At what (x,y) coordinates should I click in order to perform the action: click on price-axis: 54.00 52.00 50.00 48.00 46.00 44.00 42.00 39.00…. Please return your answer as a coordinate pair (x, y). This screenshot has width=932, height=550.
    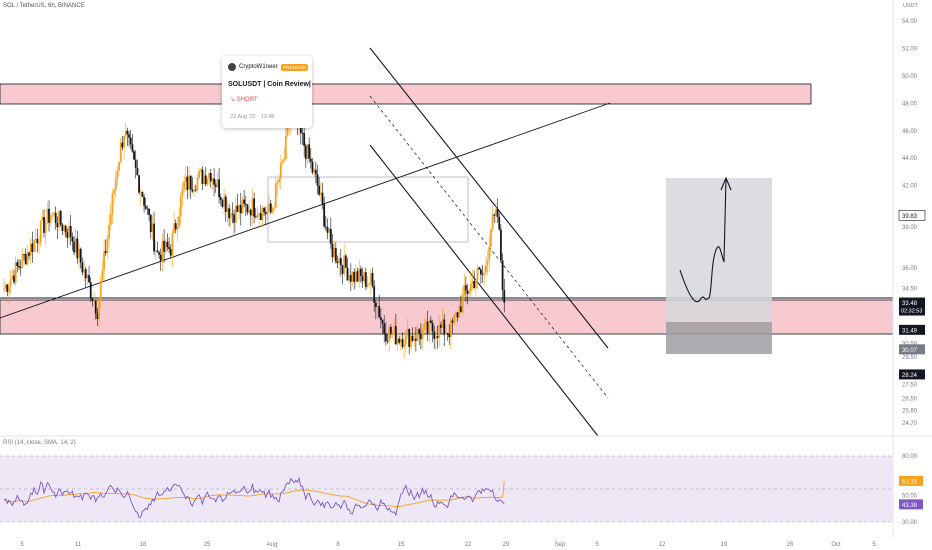
    Looking at the image, I should click on (910, 223).